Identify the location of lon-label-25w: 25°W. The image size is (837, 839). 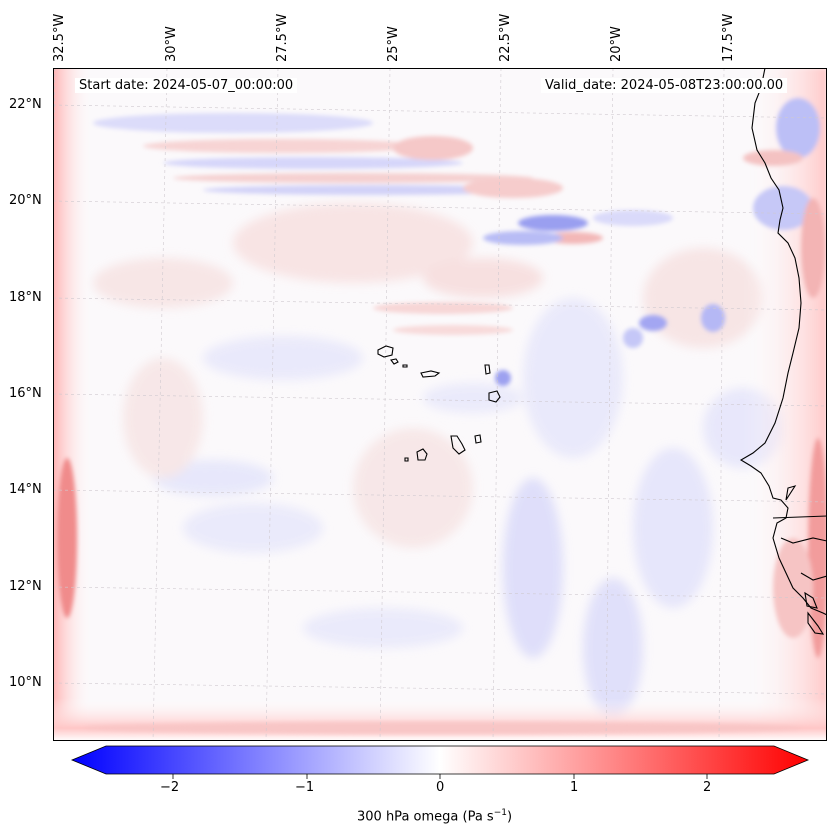
(393, 44).